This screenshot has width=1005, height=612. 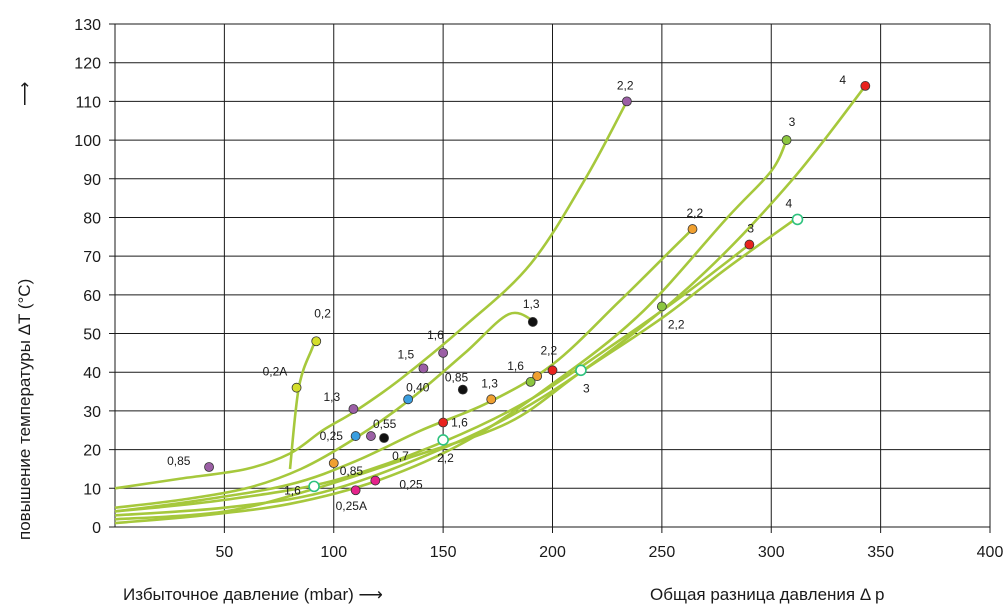 What do you see at coordinates (88, 102) in the screenshot?
I see `y-tick-label: 110` at bounding box center [88, 102].